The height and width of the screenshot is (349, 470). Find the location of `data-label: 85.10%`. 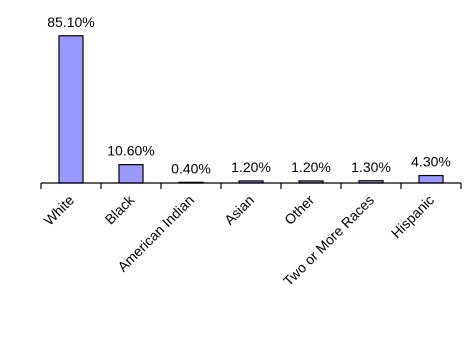

data-label: 85.10% is located at coordinates (70, 22).